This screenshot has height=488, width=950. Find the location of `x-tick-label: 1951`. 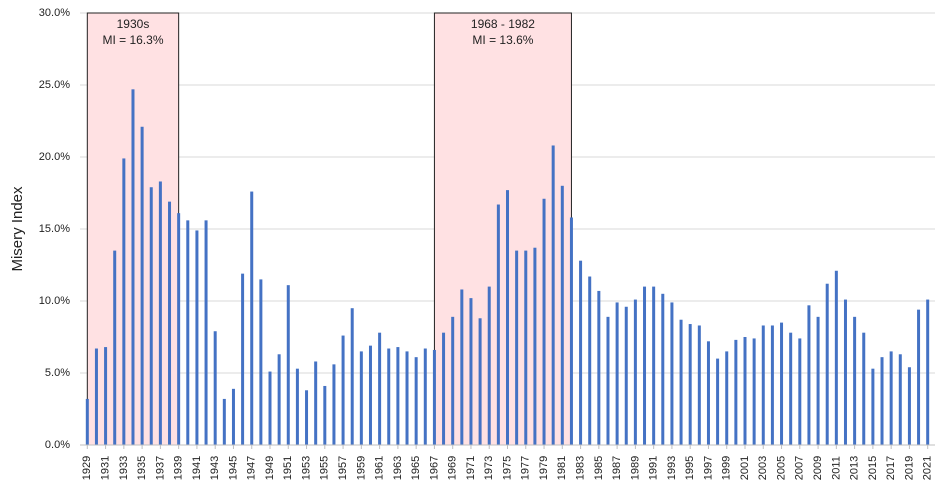

x-tick-label: 1951 is located at coordinates (288, 468).